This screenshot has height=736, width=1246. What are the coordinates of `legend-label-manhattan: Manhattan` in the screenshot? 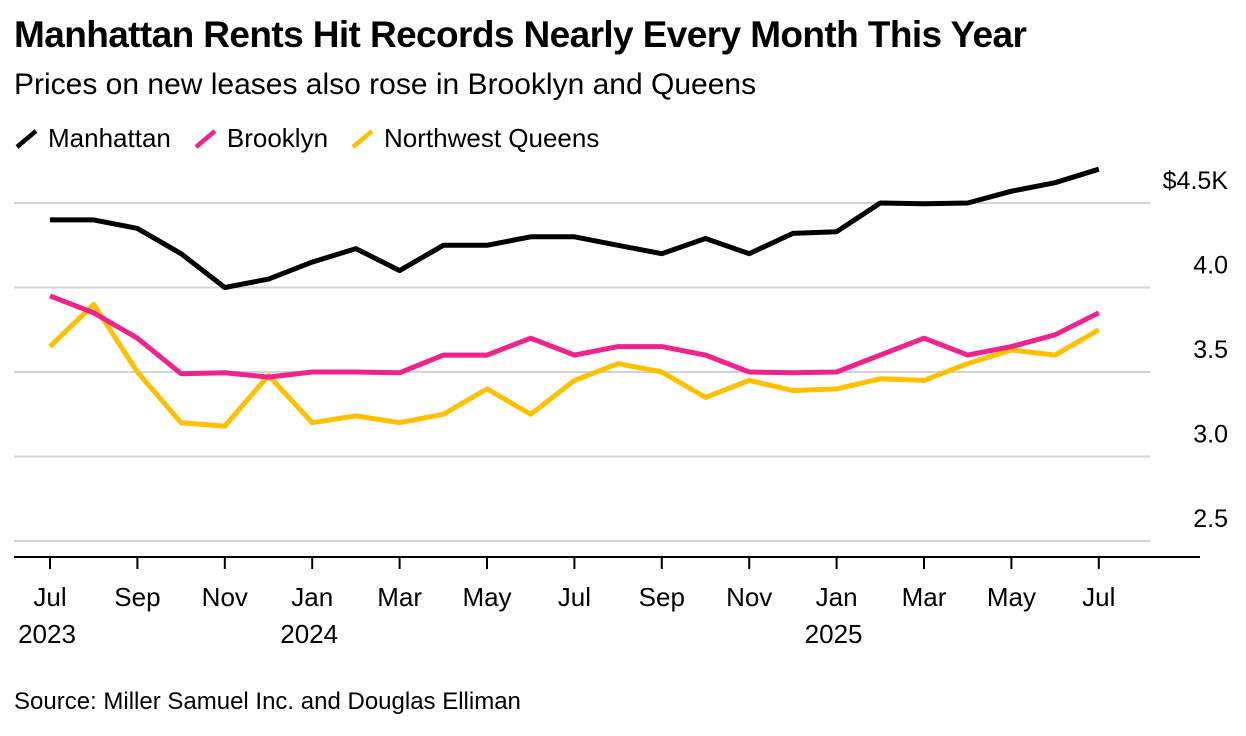 It's located at (109, 137).